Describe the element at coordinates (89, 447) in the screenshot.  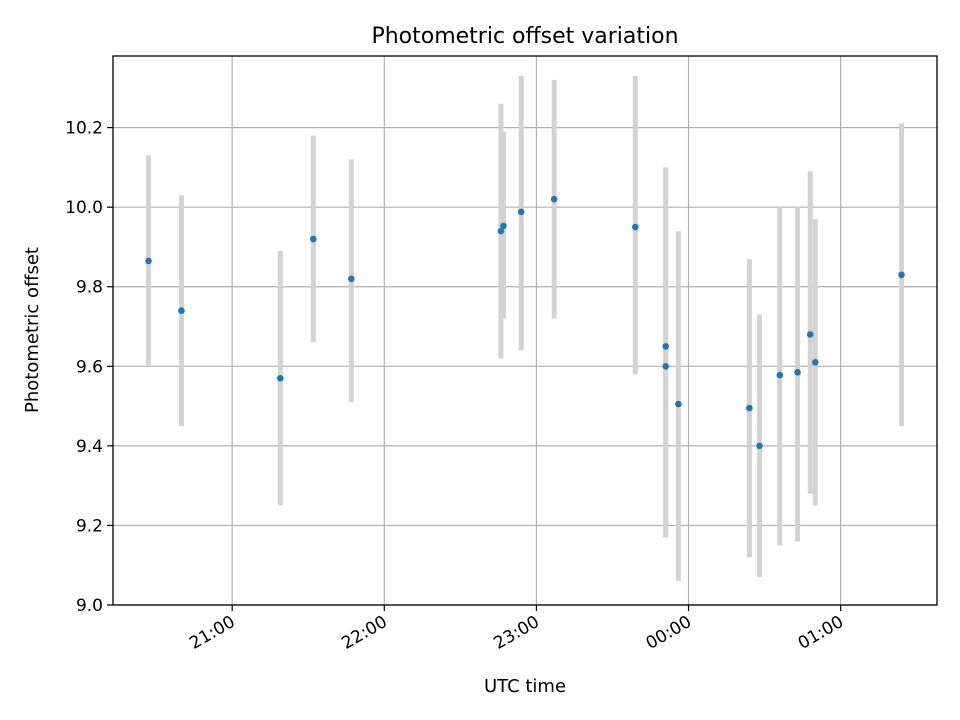
I see `y-tick-label: 9.4` at that location.